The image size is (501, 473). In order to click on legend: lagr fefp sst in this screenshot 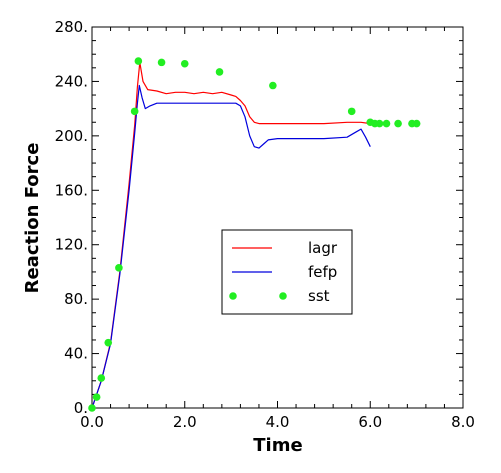, I will do `click(287, 272)`.